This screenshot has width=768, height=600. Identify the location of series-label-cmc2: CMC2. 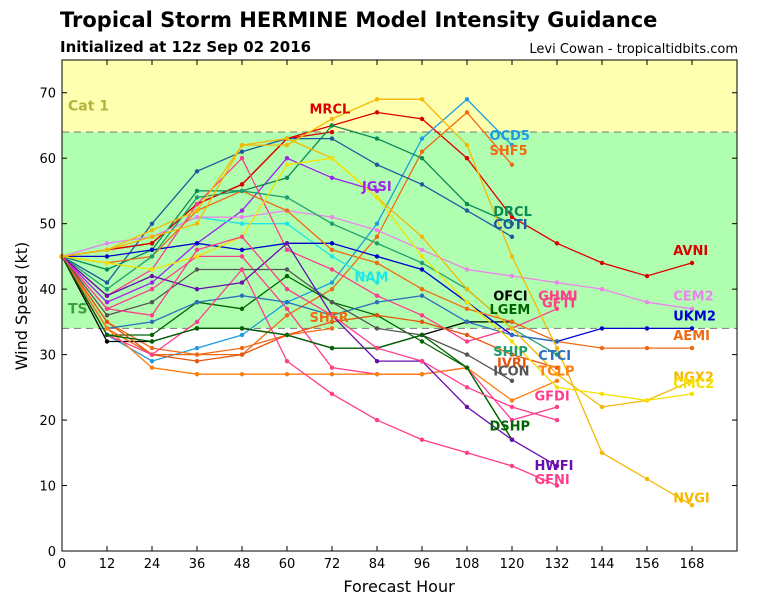
(693, 384).